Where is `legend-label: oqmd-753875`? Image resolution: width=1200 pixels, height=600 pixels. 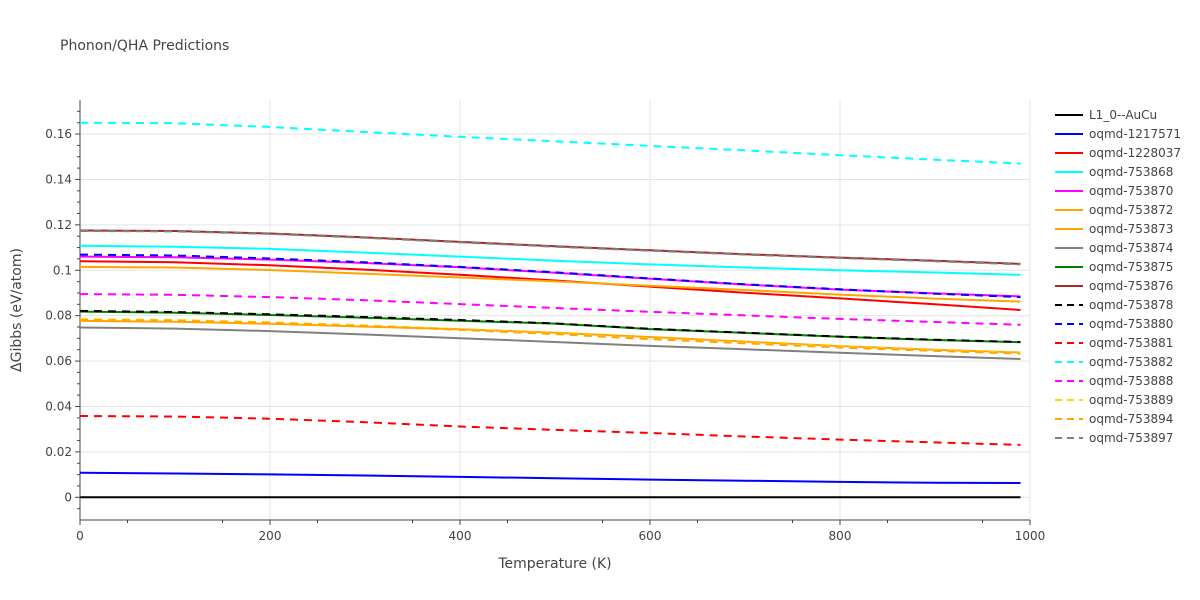 legend-label: oqmd-753875 is located at coordinates (1131, 267).